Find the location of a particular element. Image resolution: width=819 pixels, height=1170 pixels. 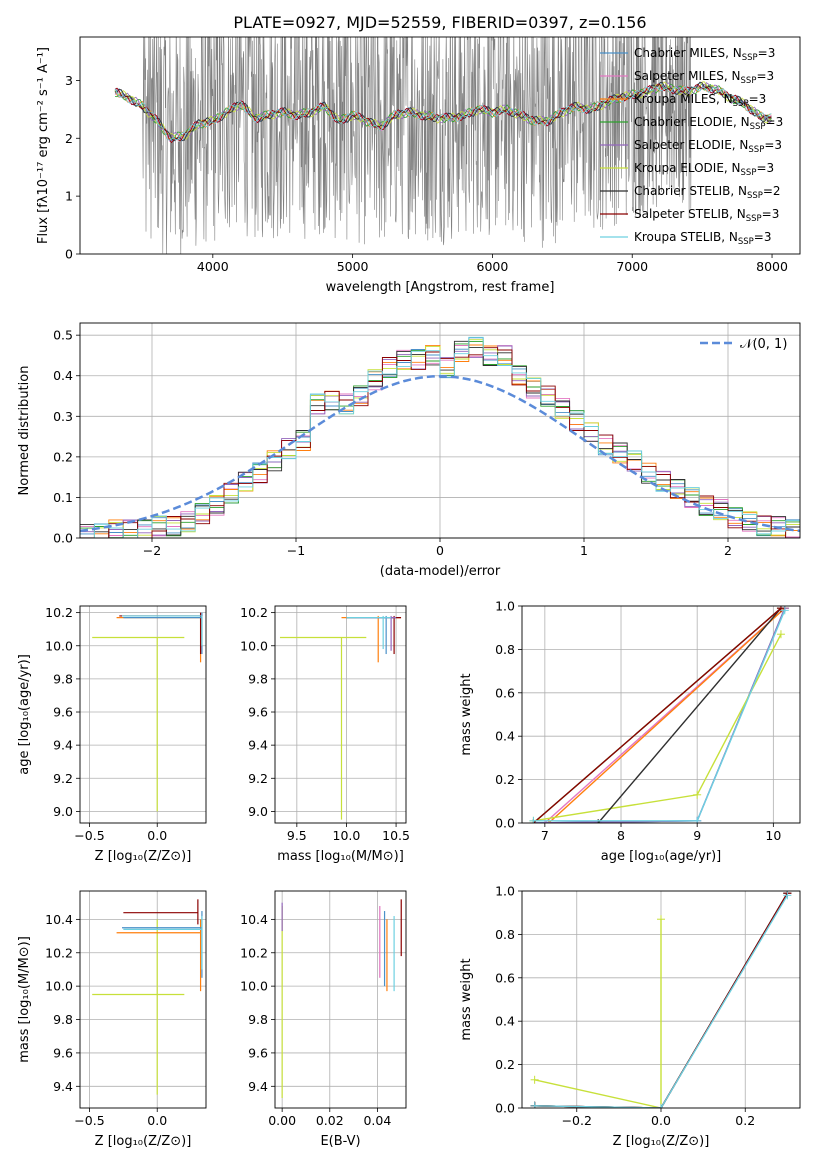

legend-label: Chabrier MILES, NSSP=3 is located at coordinates (704, 54).